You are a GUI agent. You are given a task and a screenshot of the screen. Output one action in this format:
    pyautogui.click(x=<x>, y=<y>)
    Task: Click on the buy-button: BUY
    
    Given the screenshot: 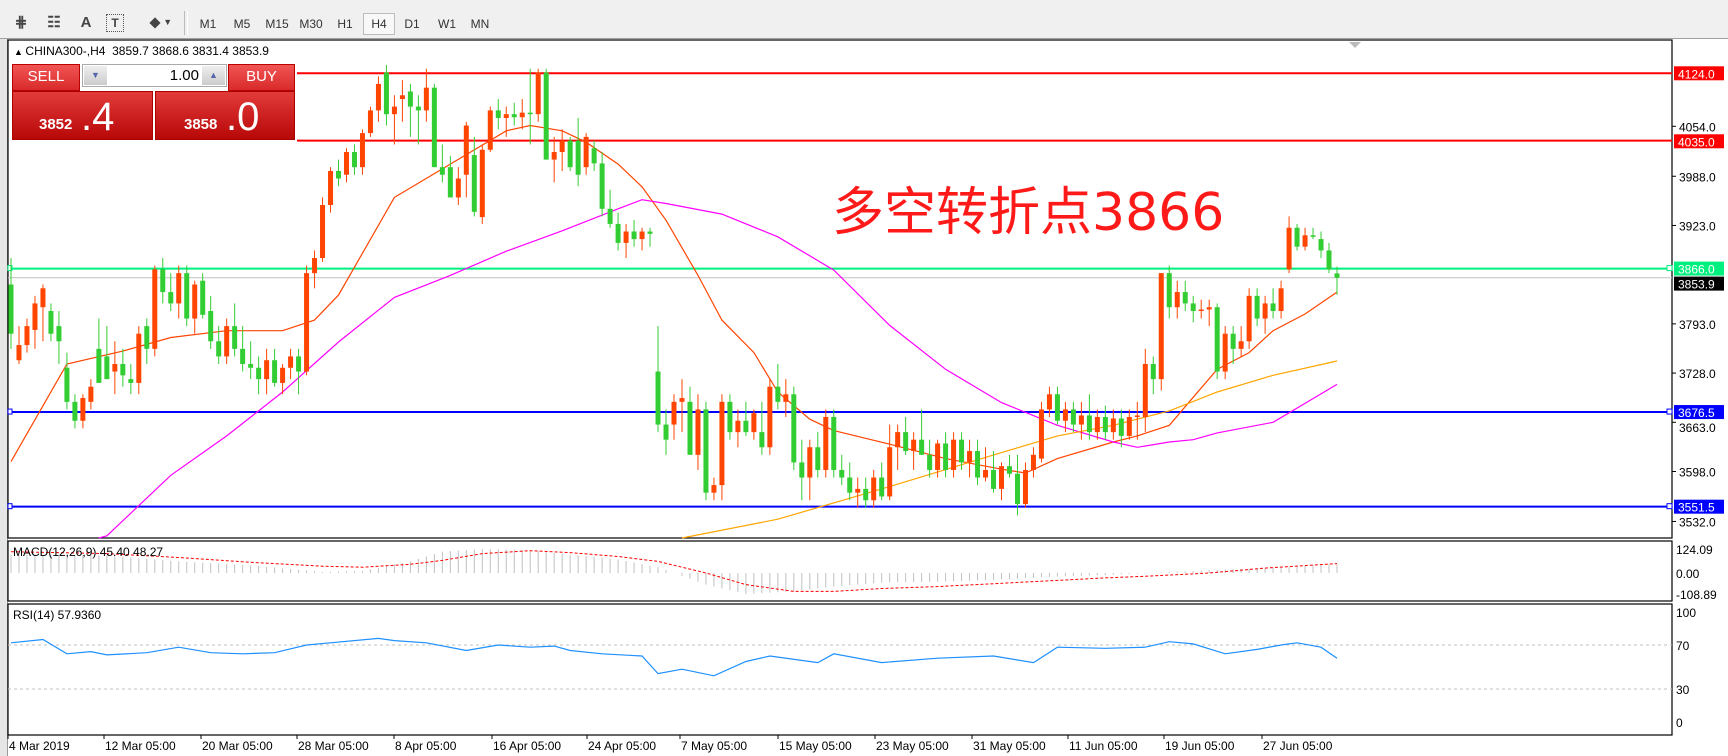 What is the action you would take?
    pyautogui.click(x=261, y=77)
    